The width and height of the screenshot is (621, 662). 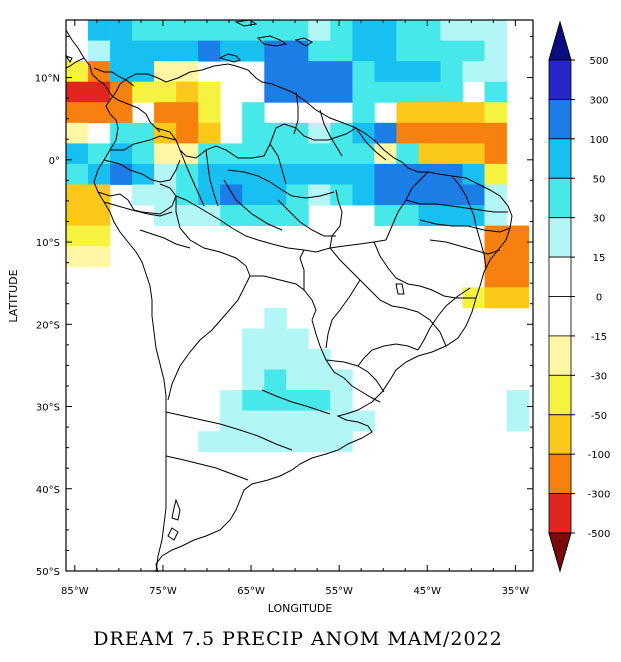 I want to click on colorbar-label: -50, so click(x=599, y=416).